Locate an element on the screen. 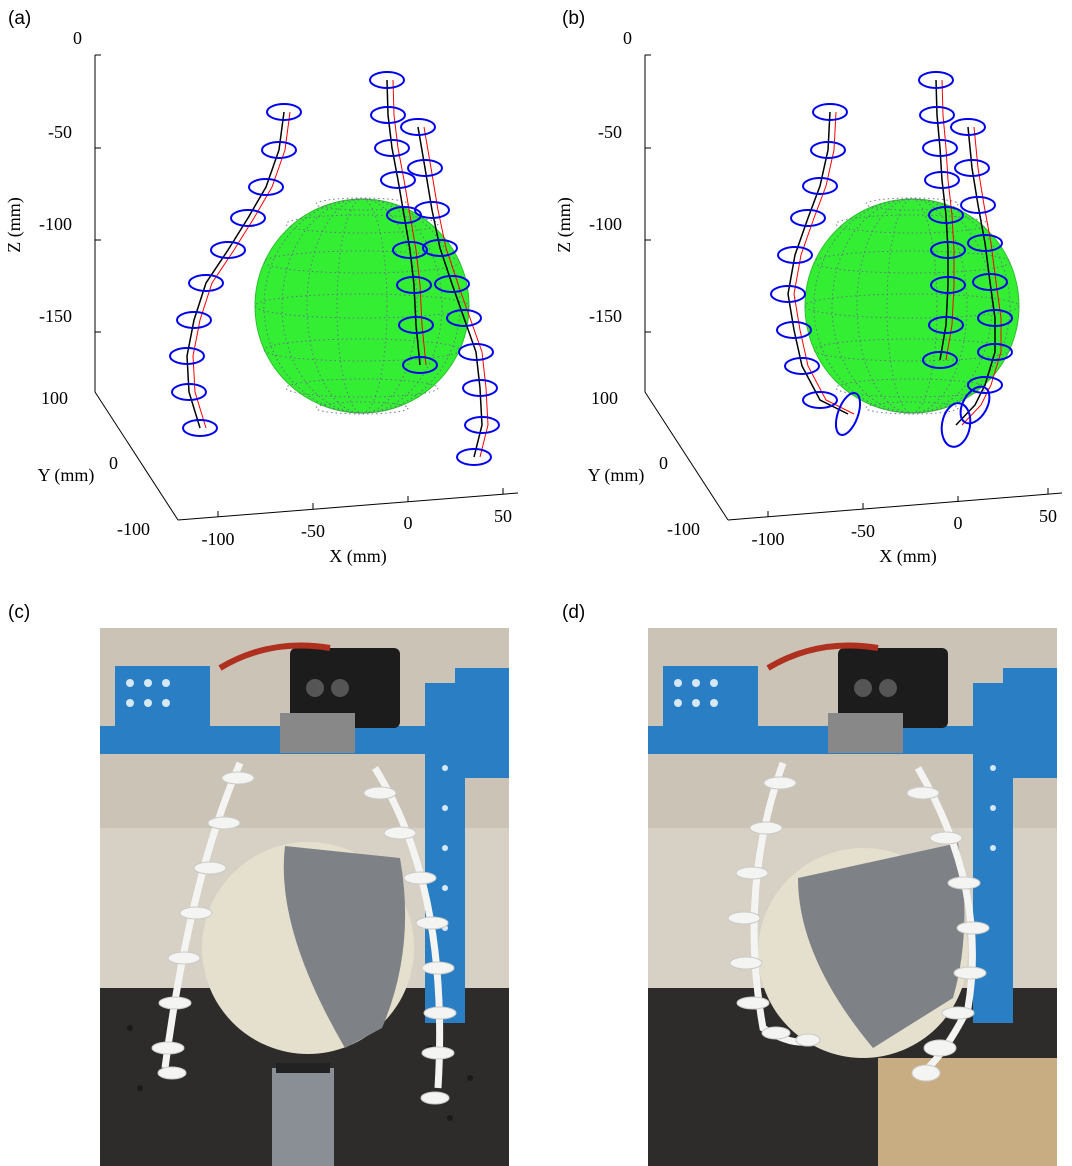 The width and height of the screenshot is (1072, 1166). z-tick-label: -50 is located at coordinates (610, 132).